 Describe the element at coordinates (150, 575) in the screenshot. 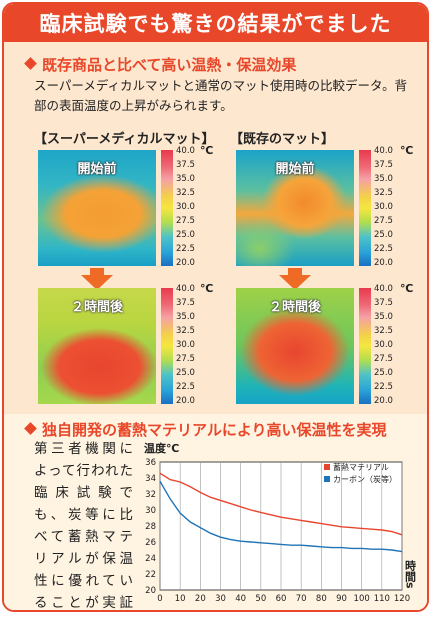

I see `y-tick-label: 22` at that location.